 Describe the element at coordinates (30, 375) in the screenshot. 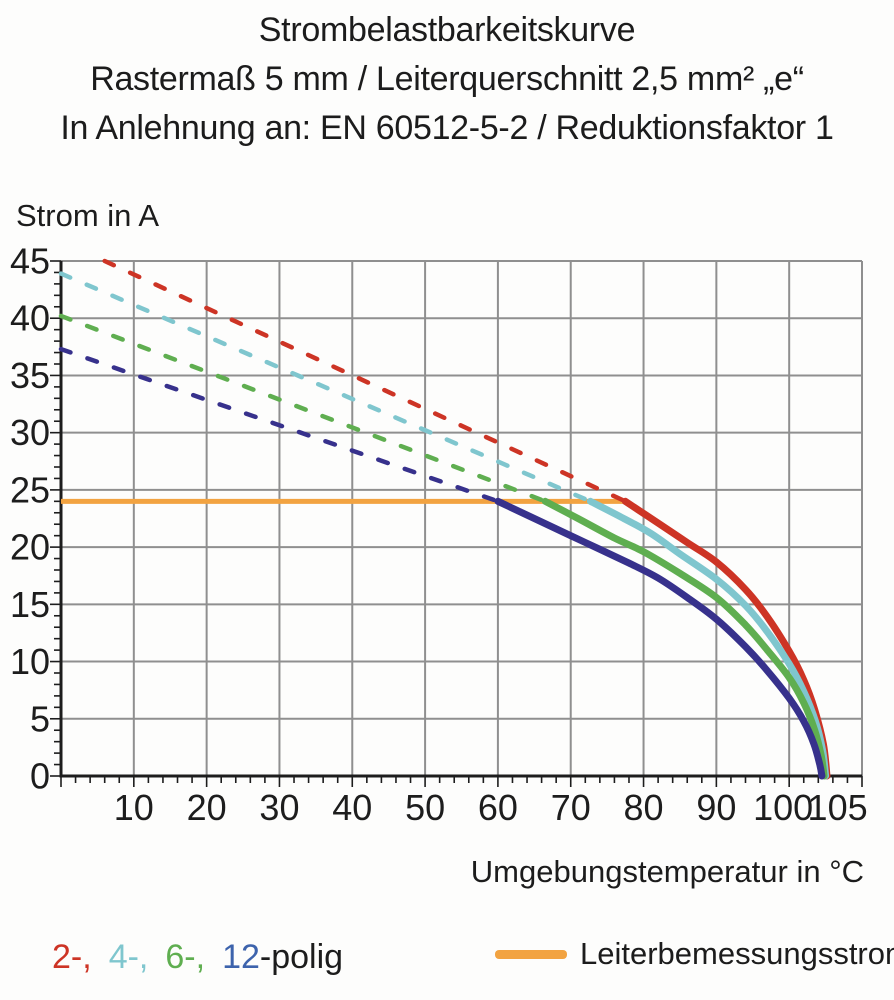

I see `y-tick-label: 35` at that location.